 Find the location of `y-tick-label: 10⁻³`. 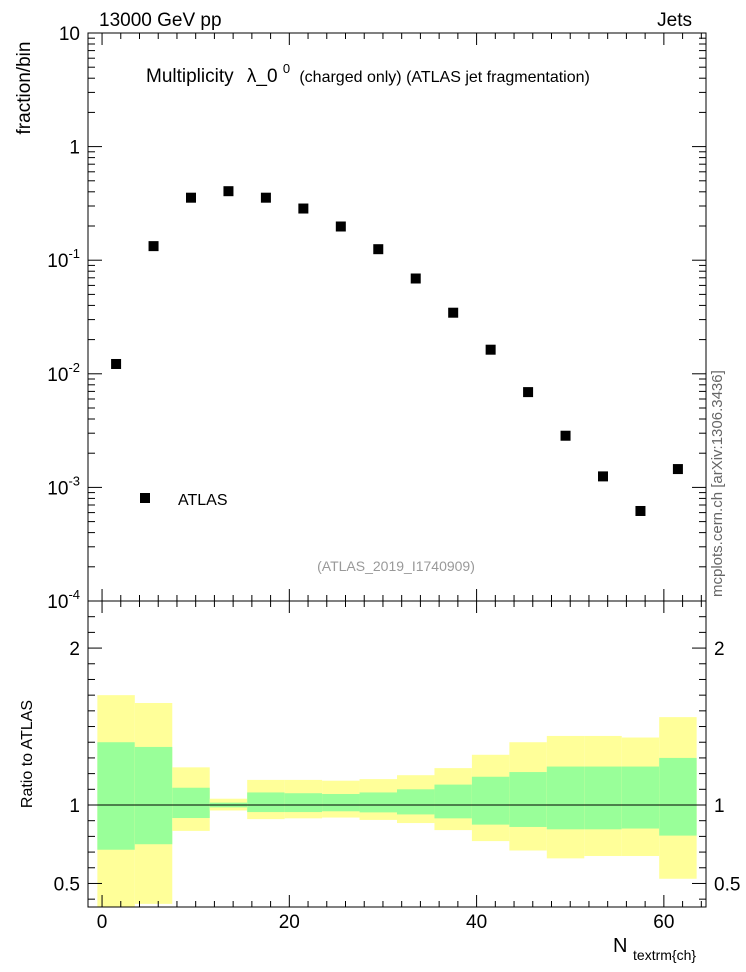

y-tick-label: 10⁻³ is located at coordinates (63, 486).